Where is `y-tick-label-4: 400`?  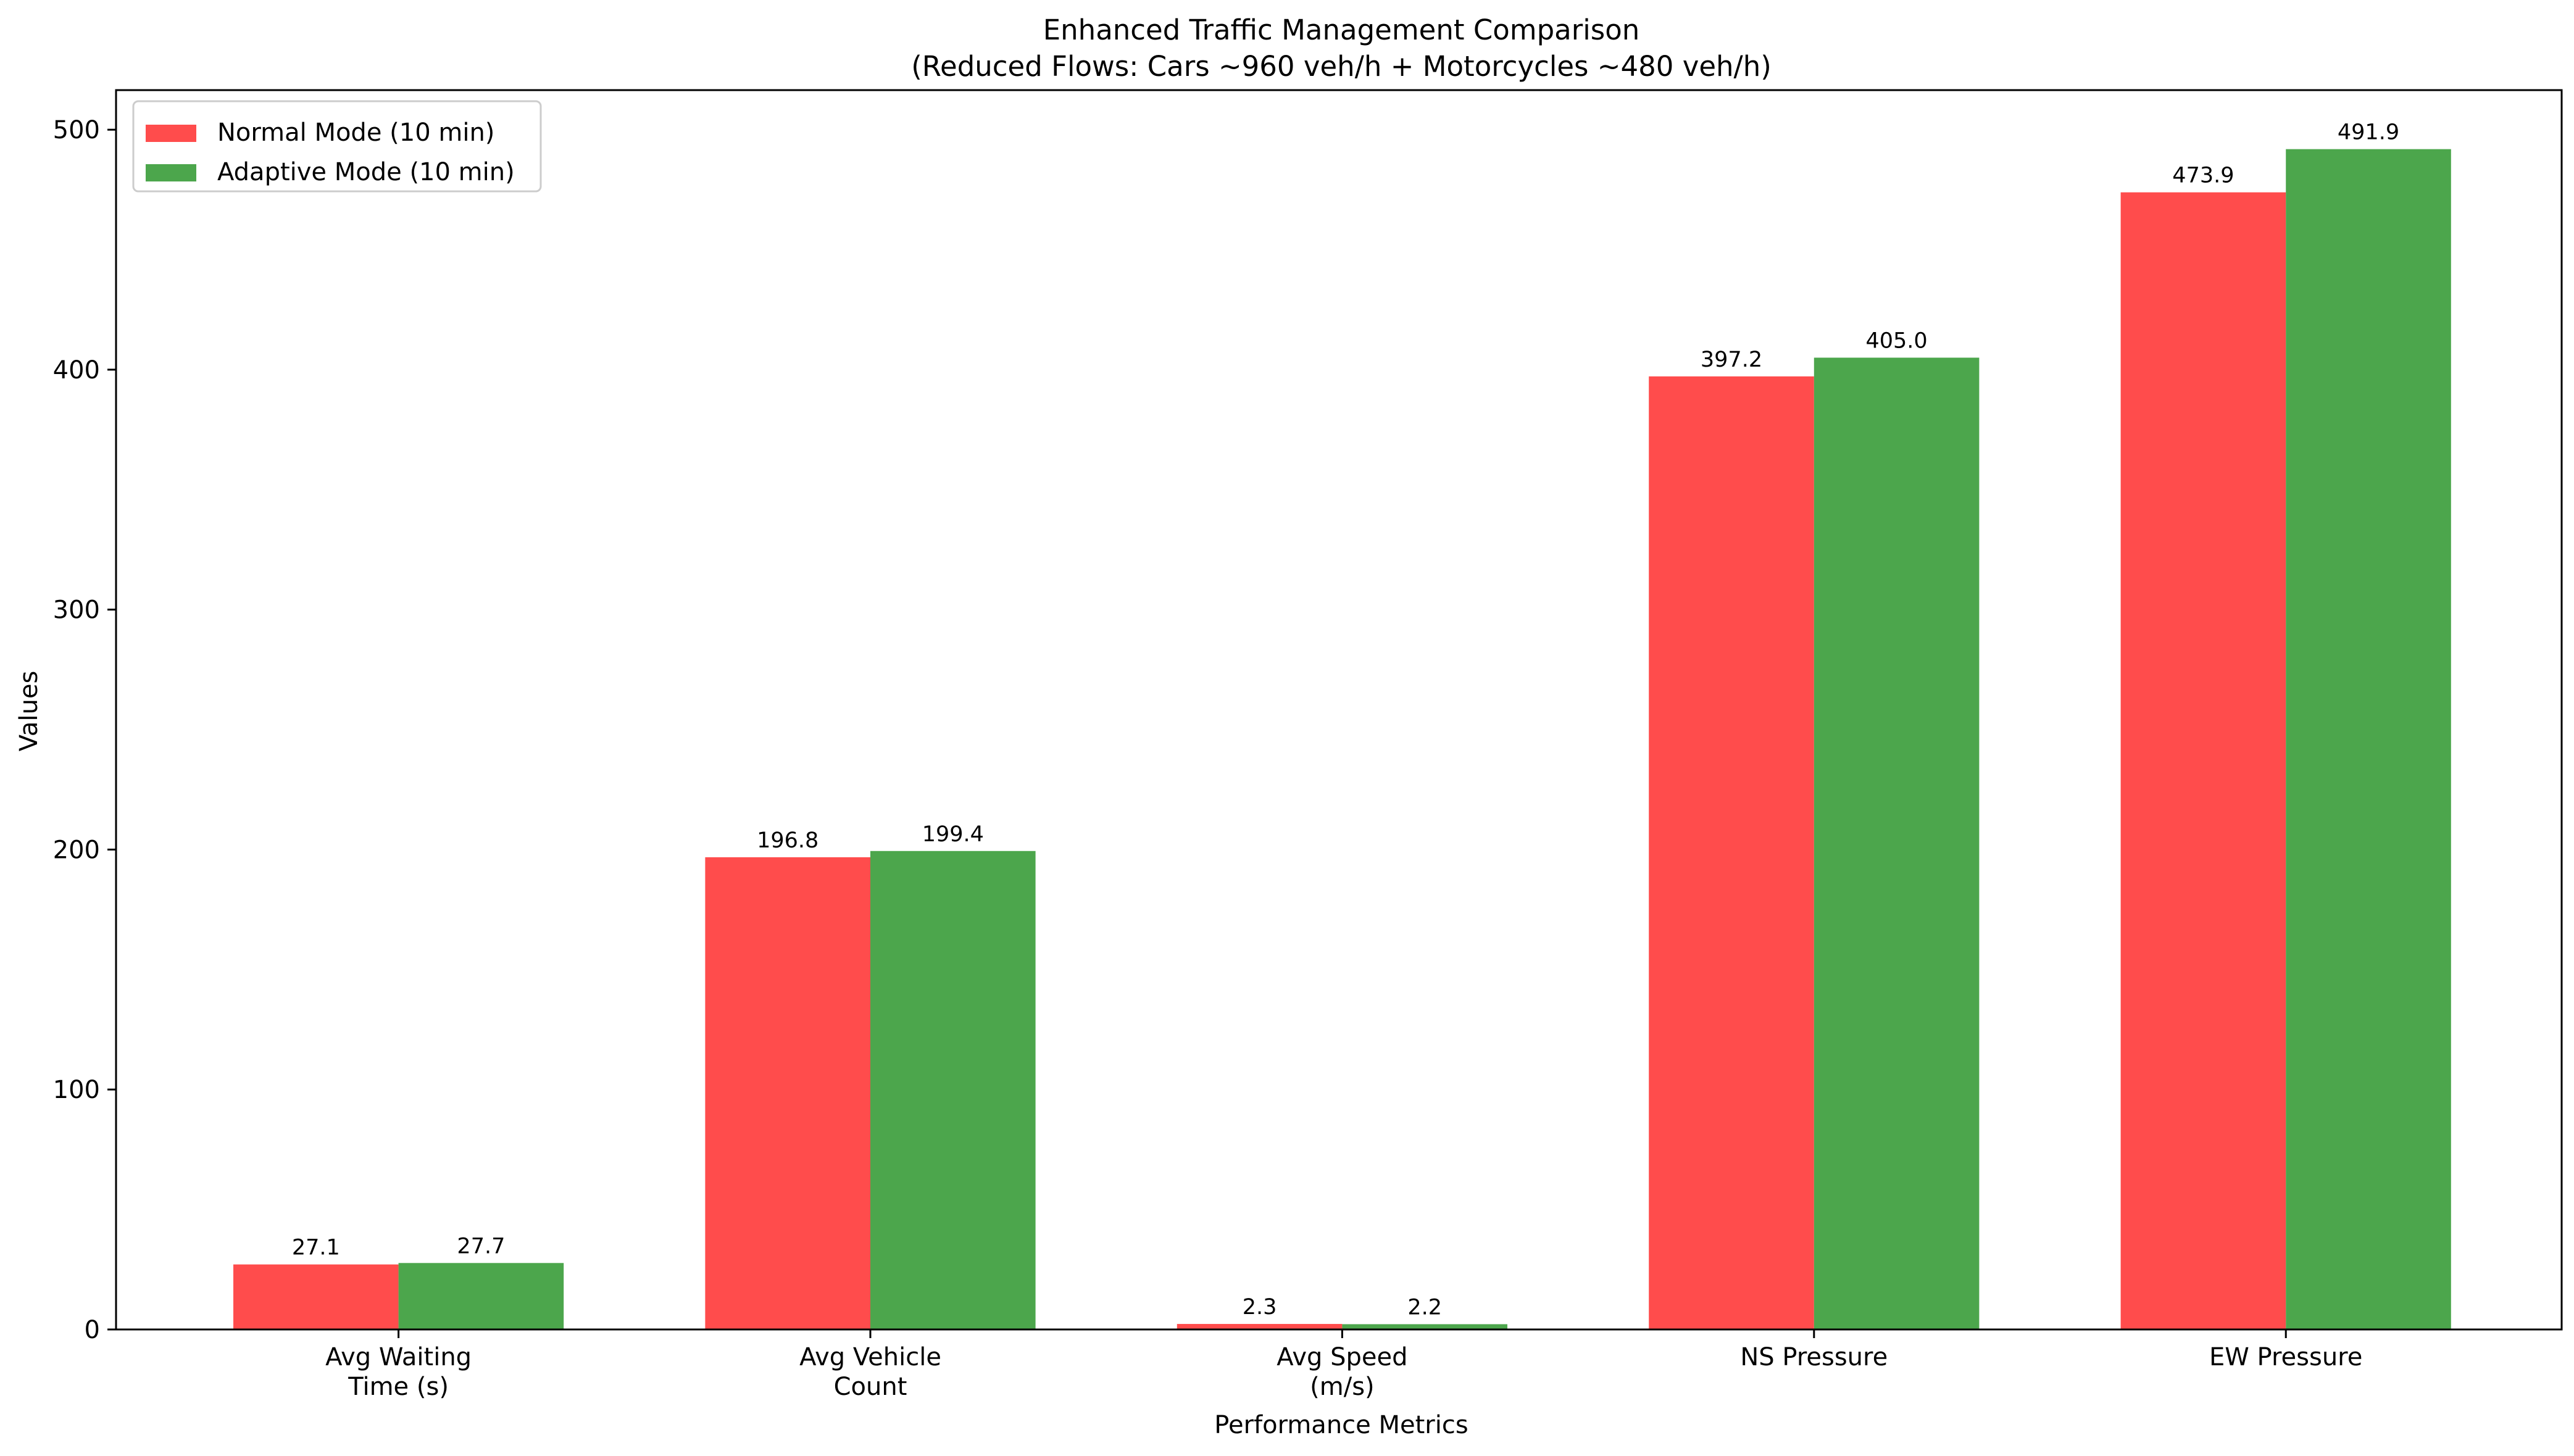 y-tick-label-4: 400 is located at coordinates (77, 370).